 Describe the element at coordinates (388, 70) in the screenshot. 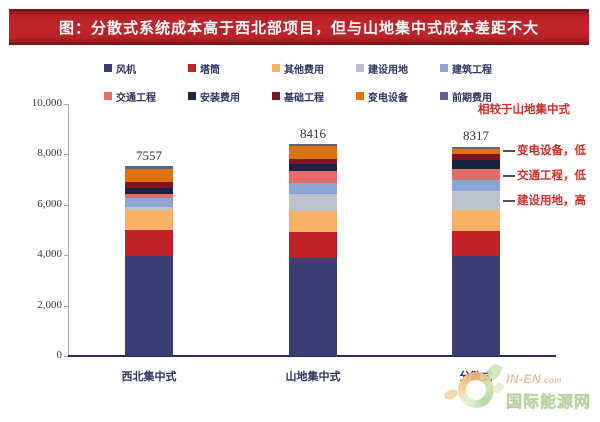

I see `legend-label: 建设用地` at that location.